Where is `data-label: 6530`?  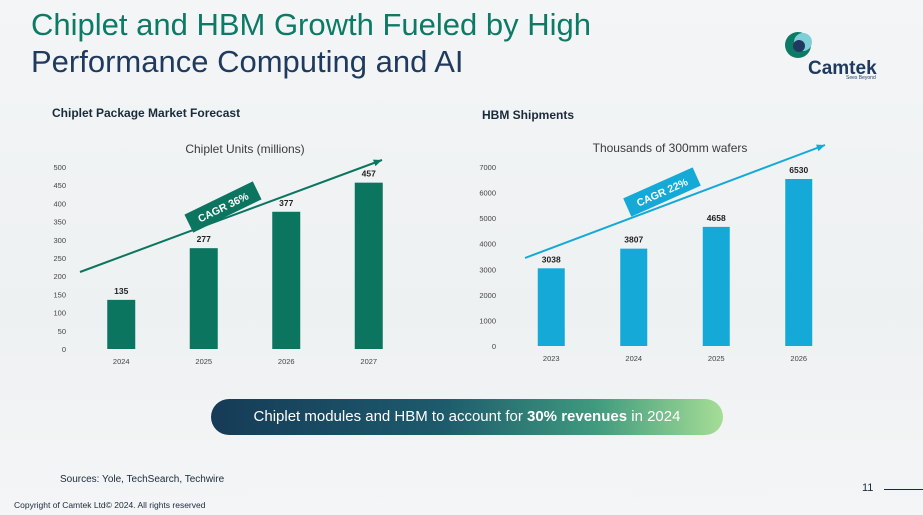 data-label: 6530 is located at coordinates (798, 170).